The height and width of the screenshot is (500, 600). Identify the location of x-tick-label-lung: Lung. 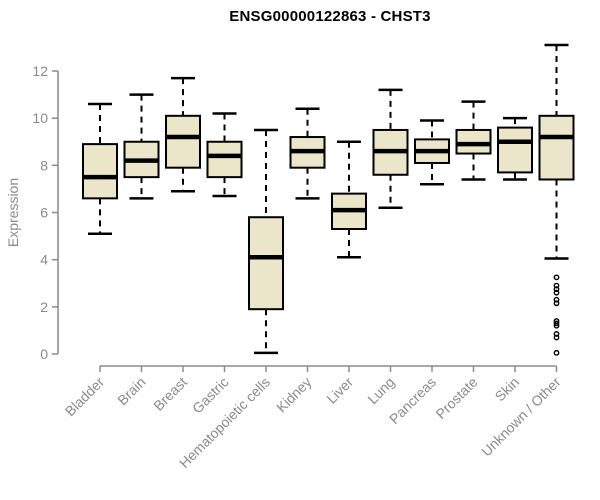
(380, 390).